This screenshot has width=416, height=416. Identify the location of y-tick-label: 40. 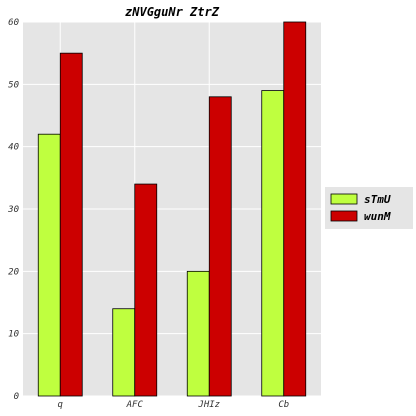
(13, 148).